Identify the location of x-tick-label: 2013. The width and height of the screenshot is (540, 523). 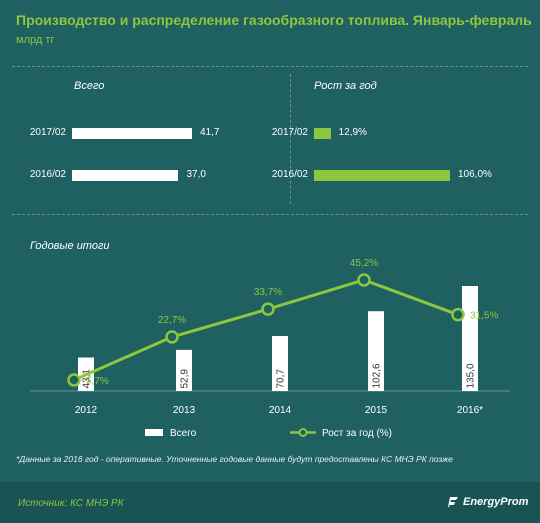
(184, 410).